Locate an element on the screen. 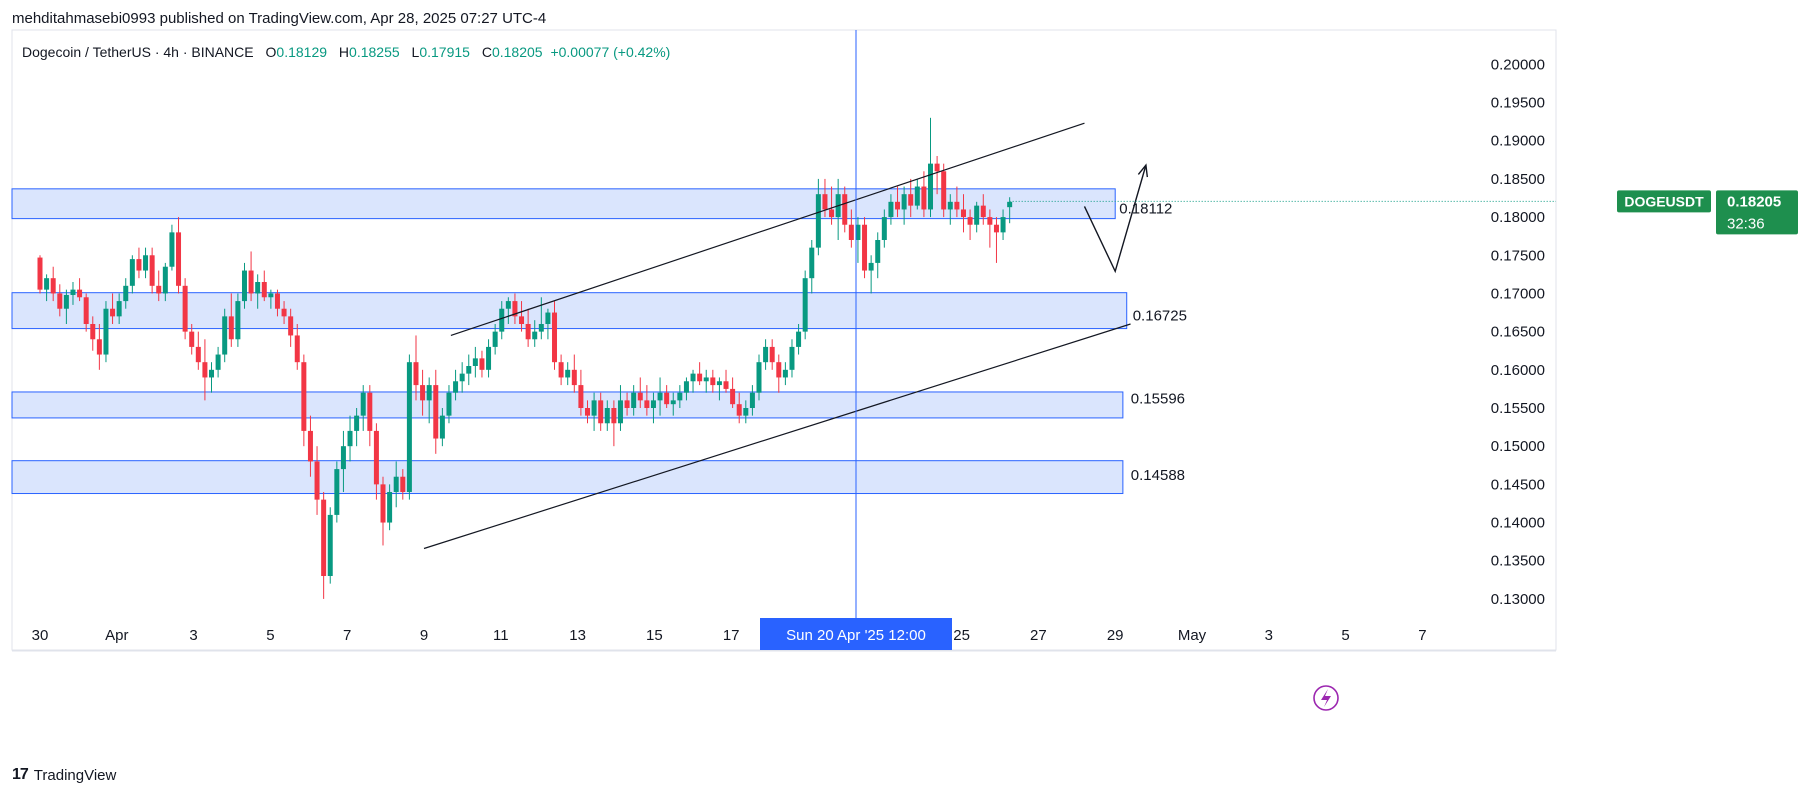  y-tick-label: 0.15000 is located at coordinates (1518, 446).